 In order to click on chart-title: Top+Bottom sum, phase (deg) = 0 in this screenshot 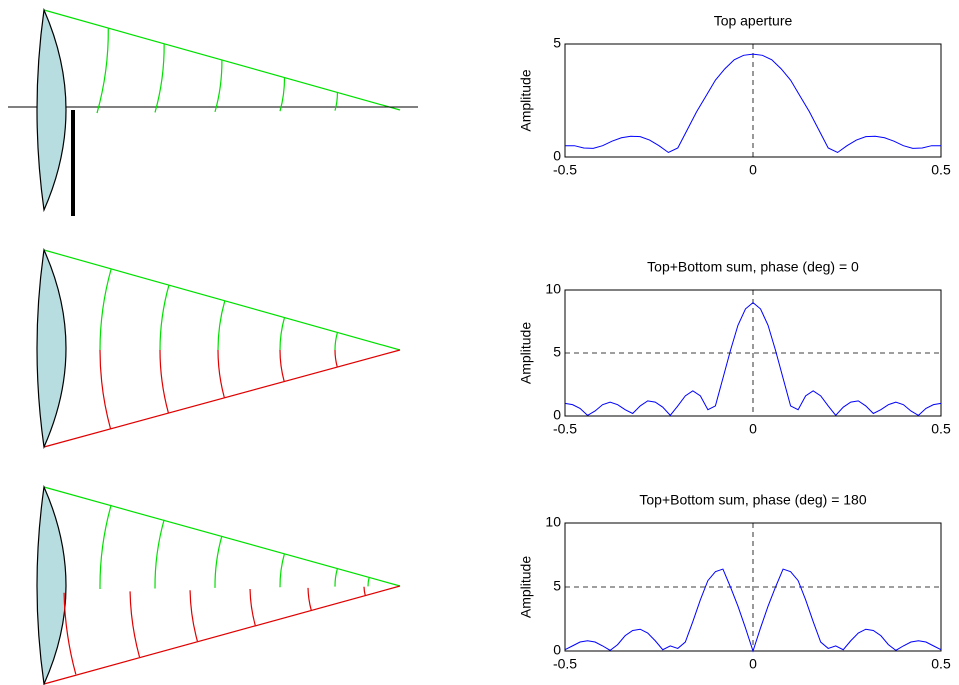, I will do `click(753, 267)`.